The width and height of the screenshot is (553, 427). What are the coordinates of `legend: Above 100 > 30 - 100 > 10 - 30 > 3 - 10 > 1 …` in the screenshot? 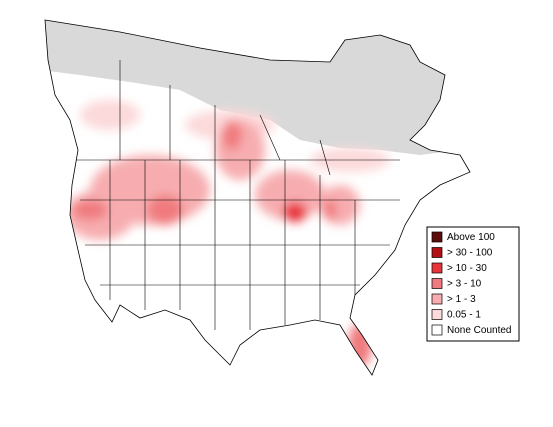 It's located at (473, 284).